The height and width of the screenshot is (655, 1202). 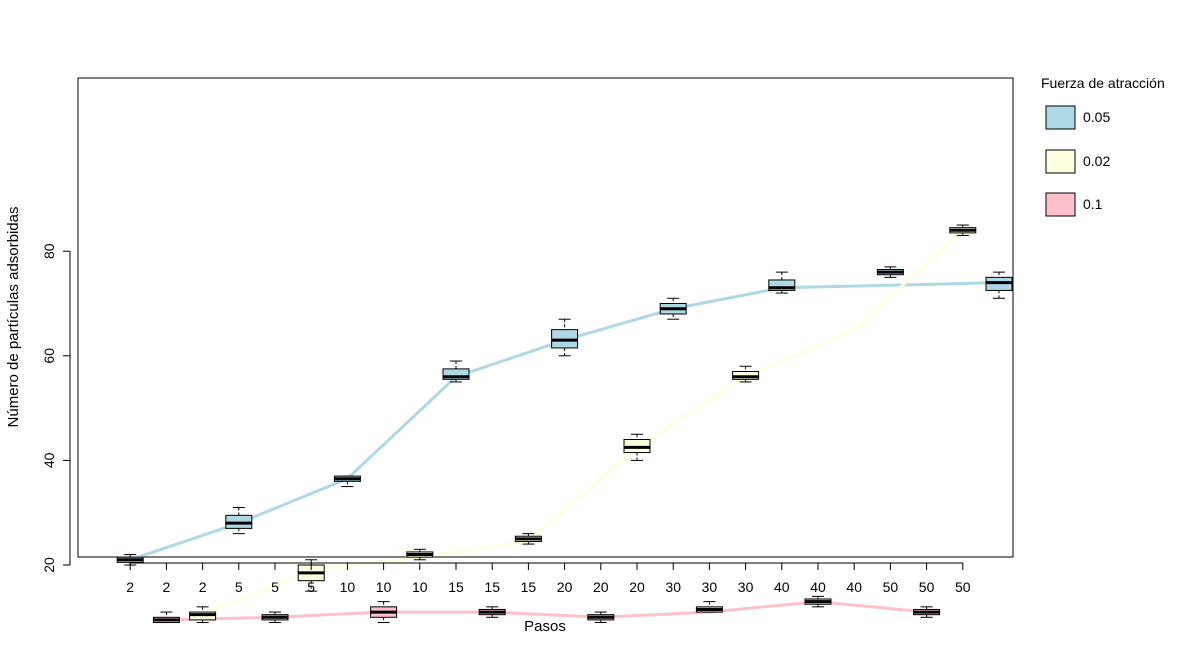 What do you see at coordinates (49, 356) in the screenshot?
I see `y-tick-label: 60` at bounding box center [49, 356].